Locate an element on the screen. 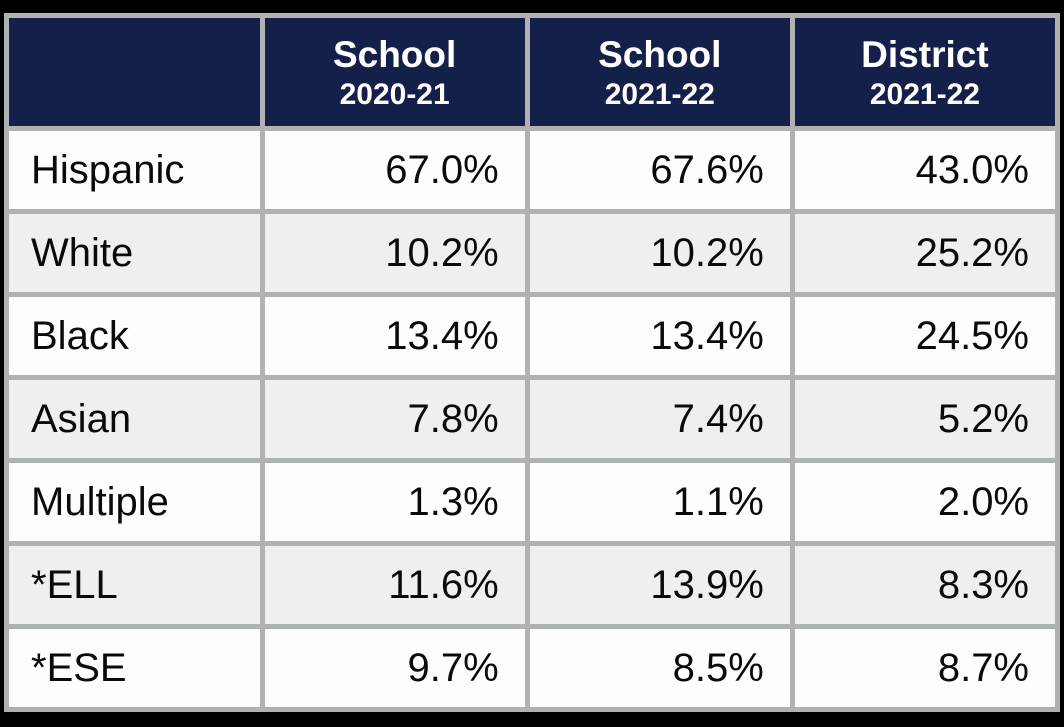  header-cell-school-2021-22: School 2021-22 is located at coordinates (659, 72).